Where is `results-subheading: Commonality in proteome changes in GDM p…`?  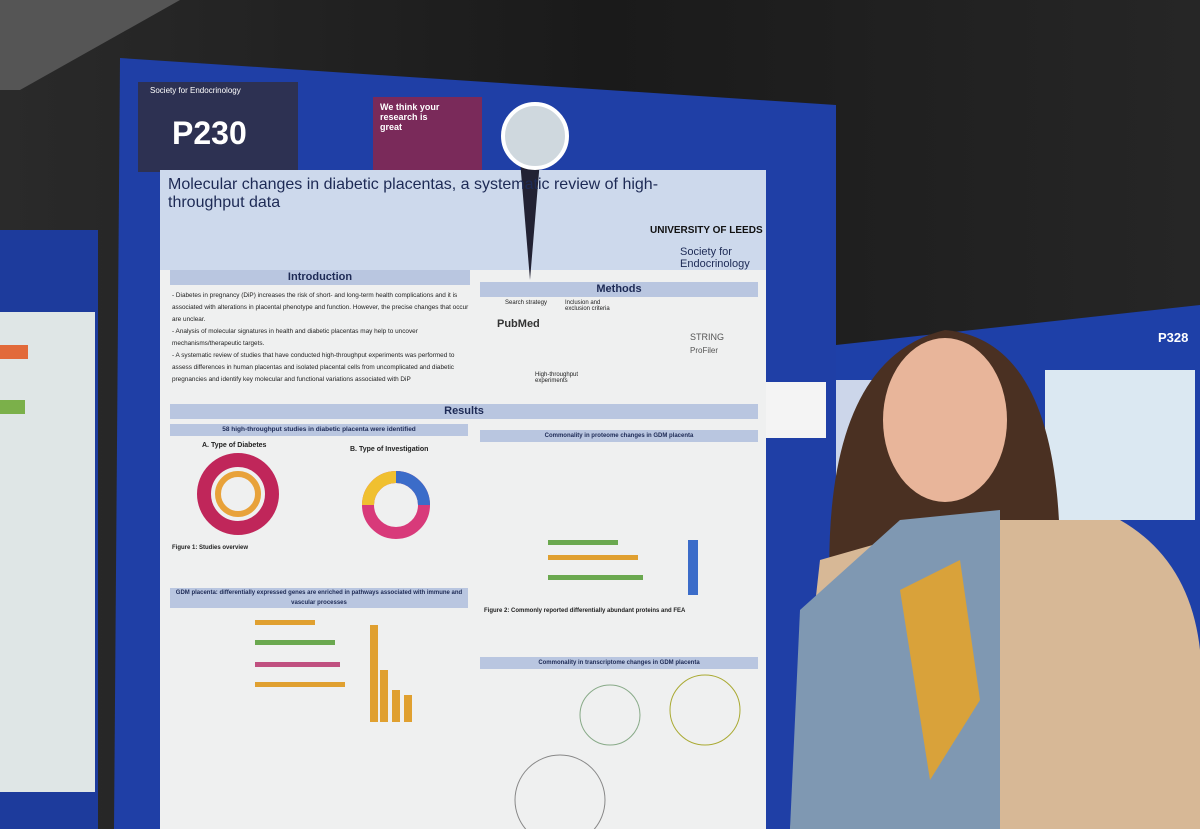 results-subheading: Commonality in proteome changes in GDM p… is located at coordinates (619, 436).